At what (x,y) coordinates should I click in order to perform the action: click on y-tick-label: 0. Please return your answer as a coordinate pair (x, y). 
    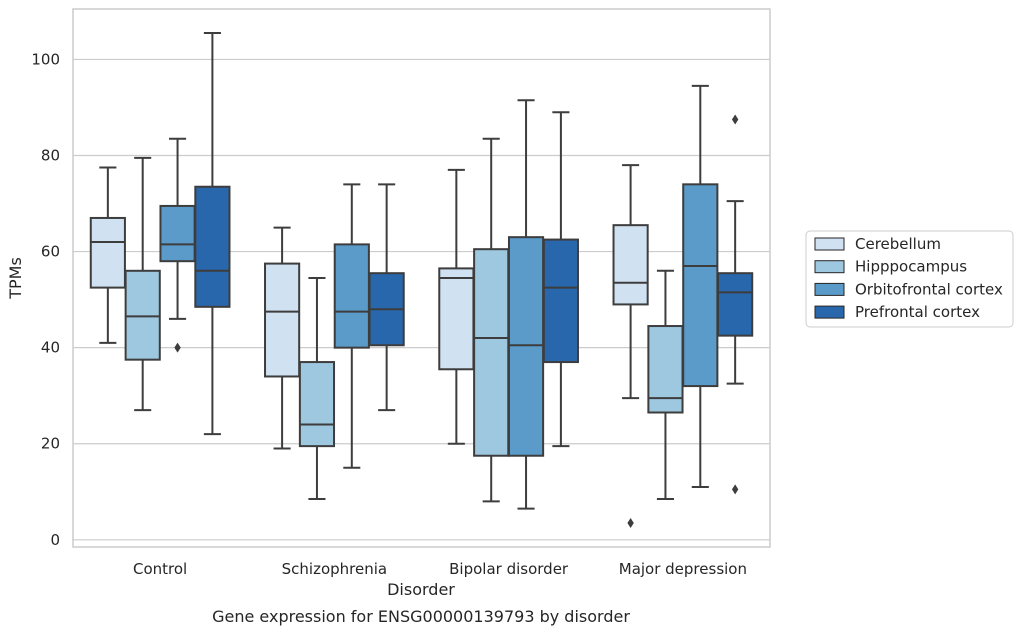
    Looking at the image, I should click on (55, 540).